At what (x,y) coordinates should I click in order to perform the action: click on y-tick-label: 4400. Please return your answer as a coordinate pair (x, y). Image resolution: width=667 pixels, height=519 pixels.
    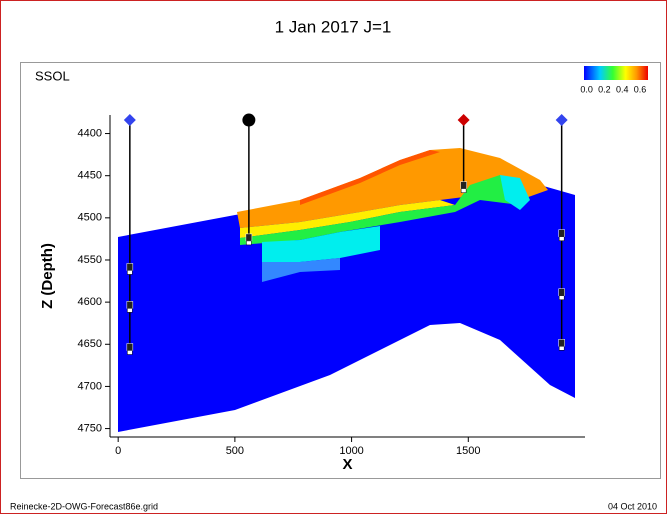
    Looking at the image, I should click on (90, 133).